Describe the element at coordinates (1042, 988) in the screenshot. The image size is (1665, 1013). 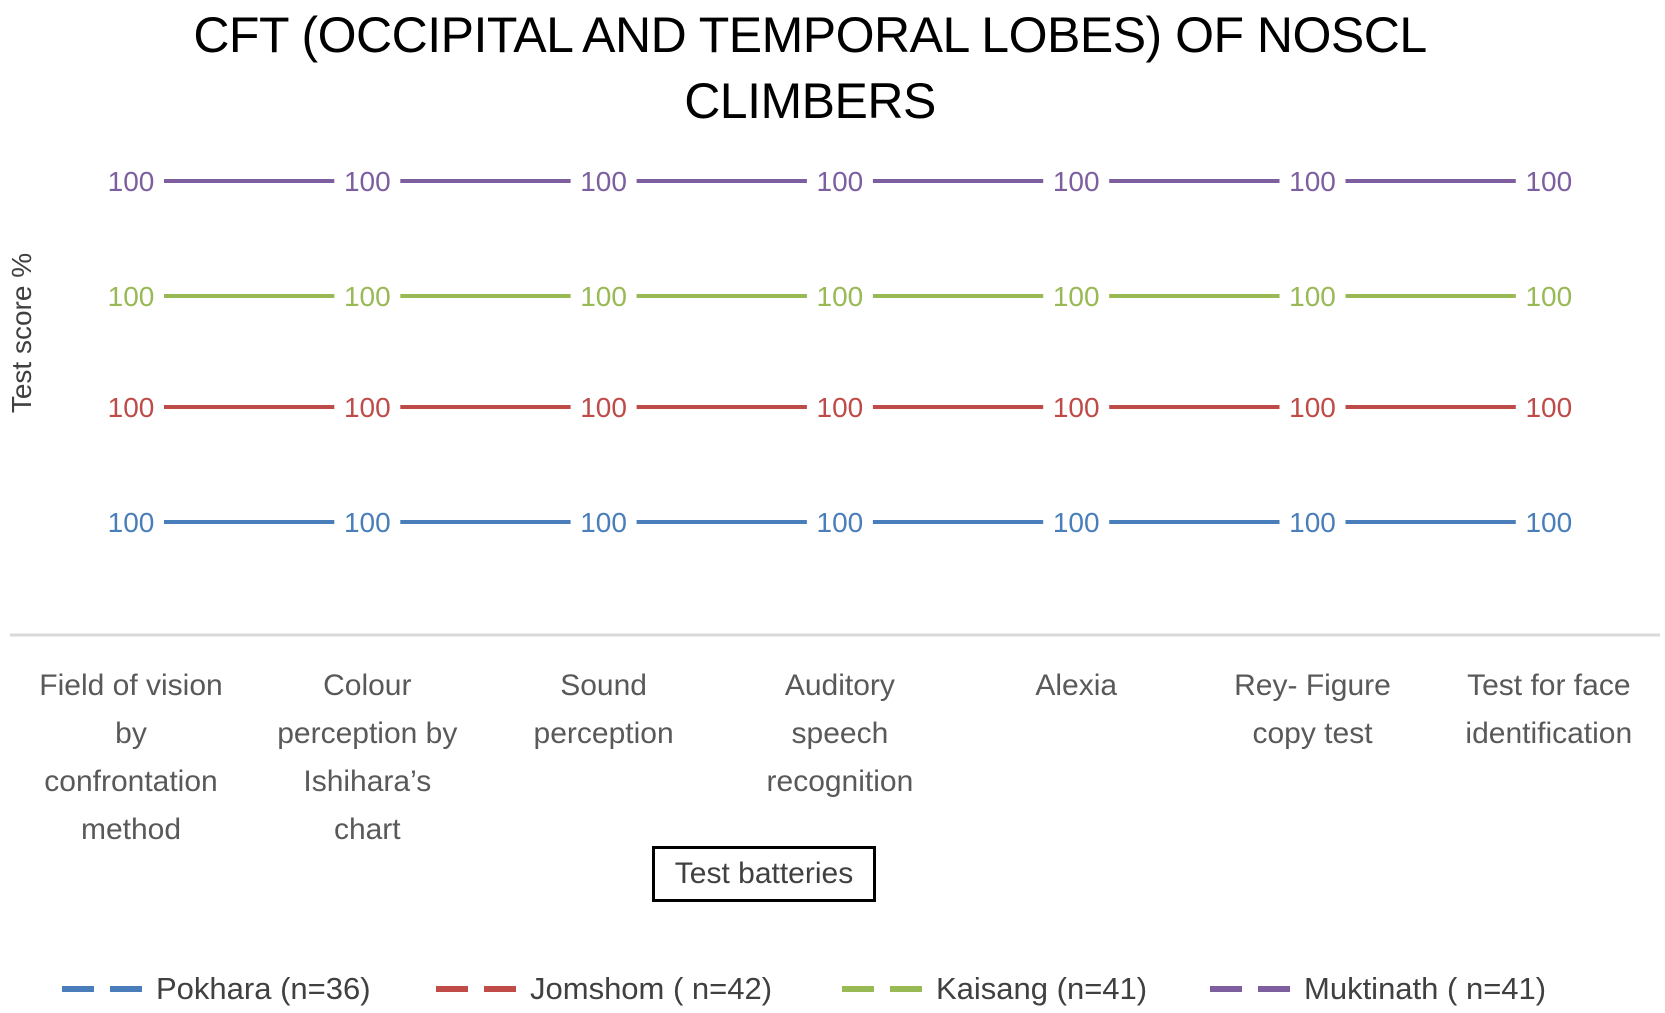
I see `legend-label: Kaisang (n=41)` at that location.